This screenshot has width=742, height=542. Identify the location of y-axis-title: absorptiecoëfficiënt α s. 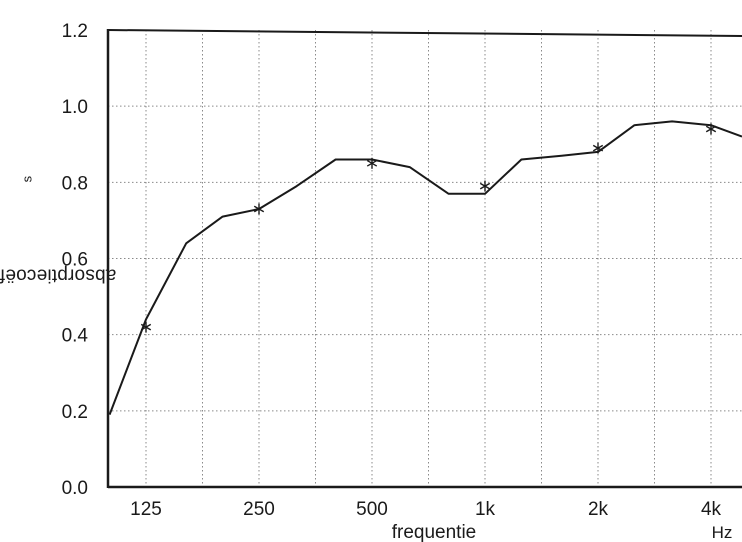
(58, 271).